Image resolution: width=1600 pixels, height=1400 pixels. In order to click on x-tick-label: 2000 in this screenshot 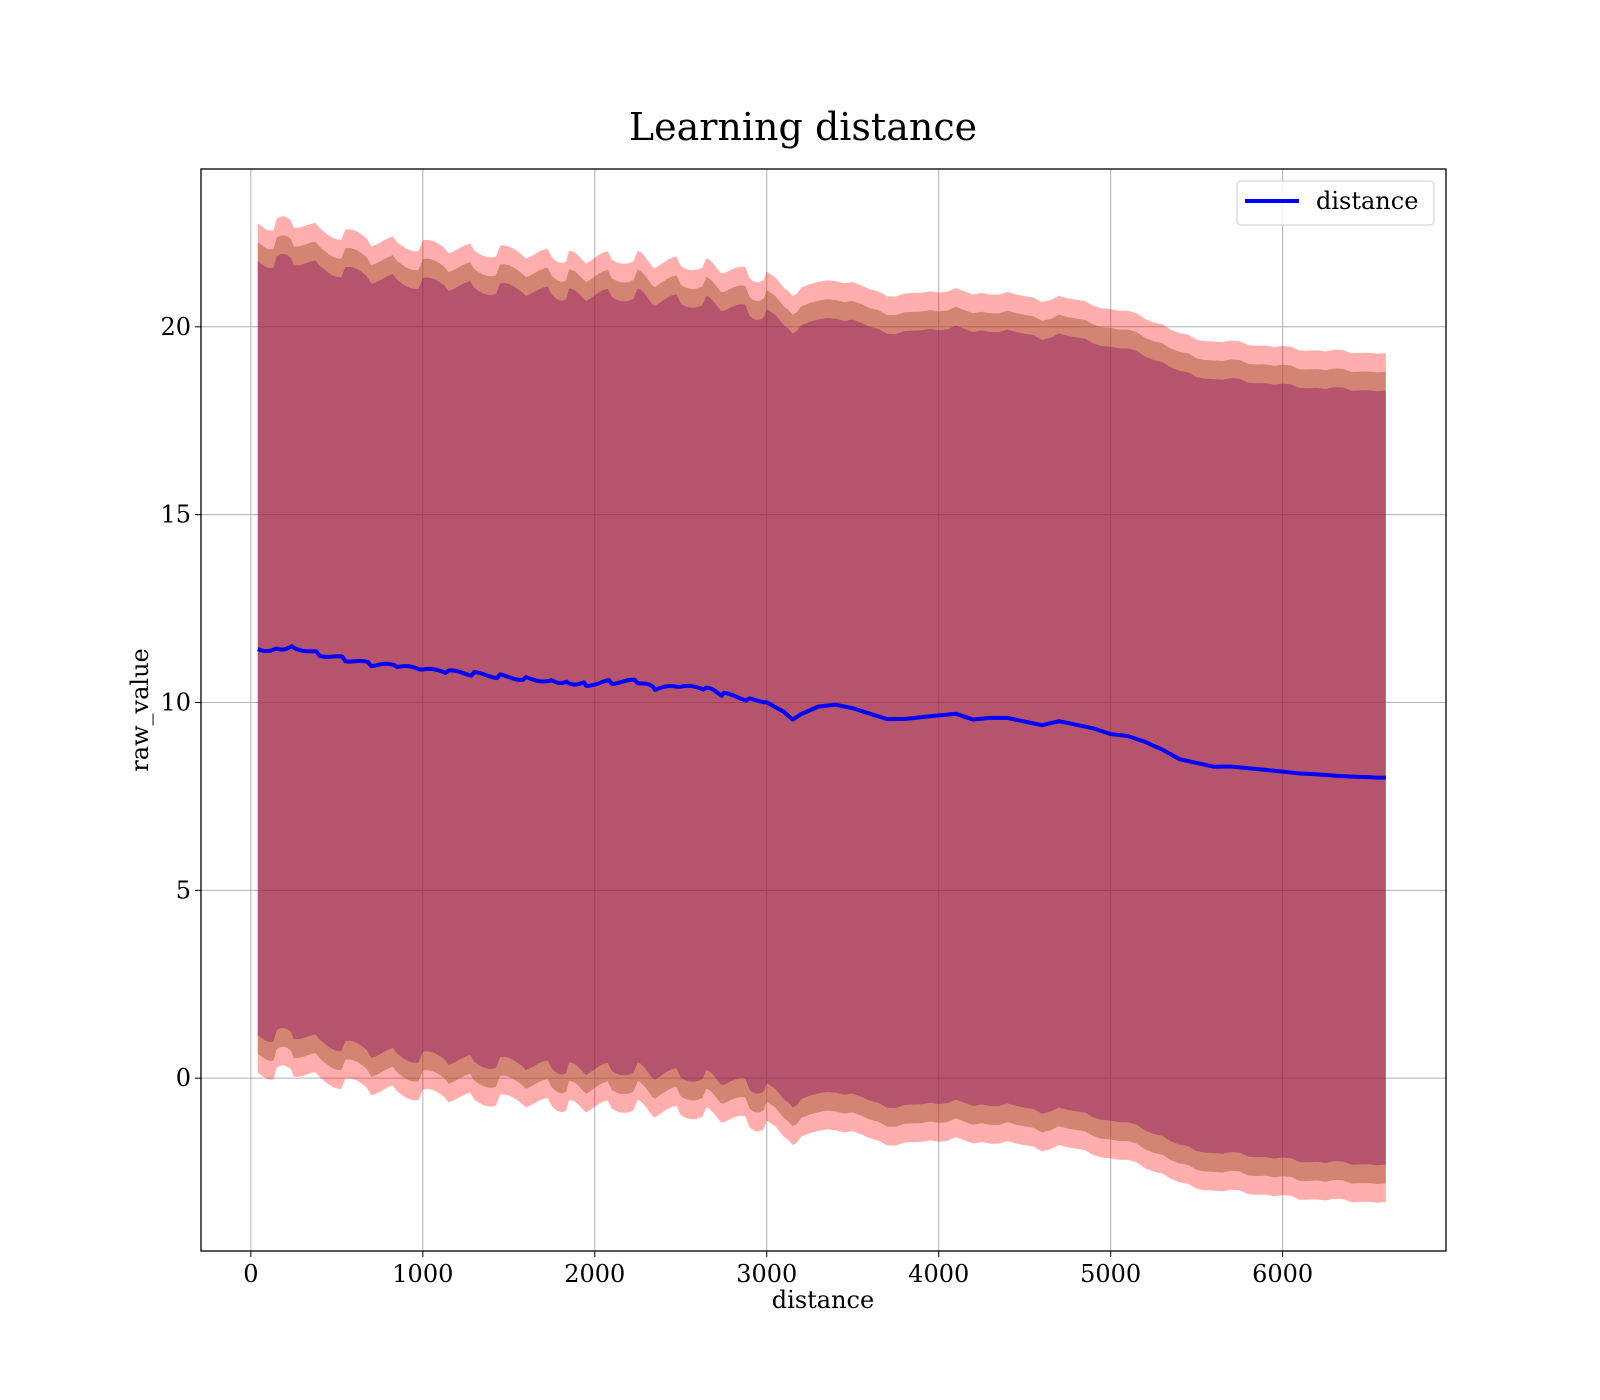, I will do `click(594, 1274)`.